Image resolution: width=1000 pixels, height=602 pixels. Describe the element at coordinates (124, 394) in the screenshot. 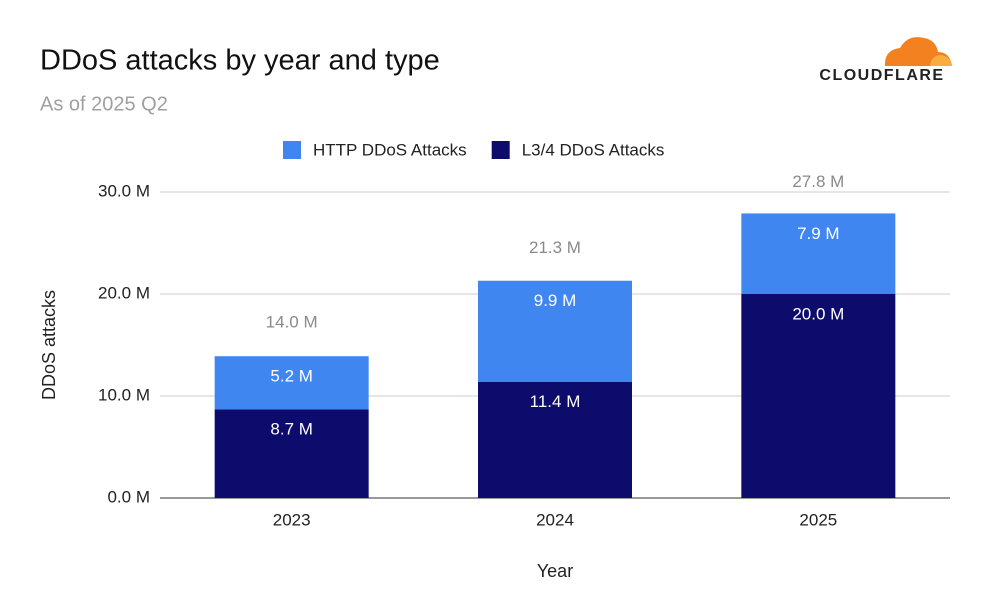

I see `y-tick-label: 10.0 M` at that location.